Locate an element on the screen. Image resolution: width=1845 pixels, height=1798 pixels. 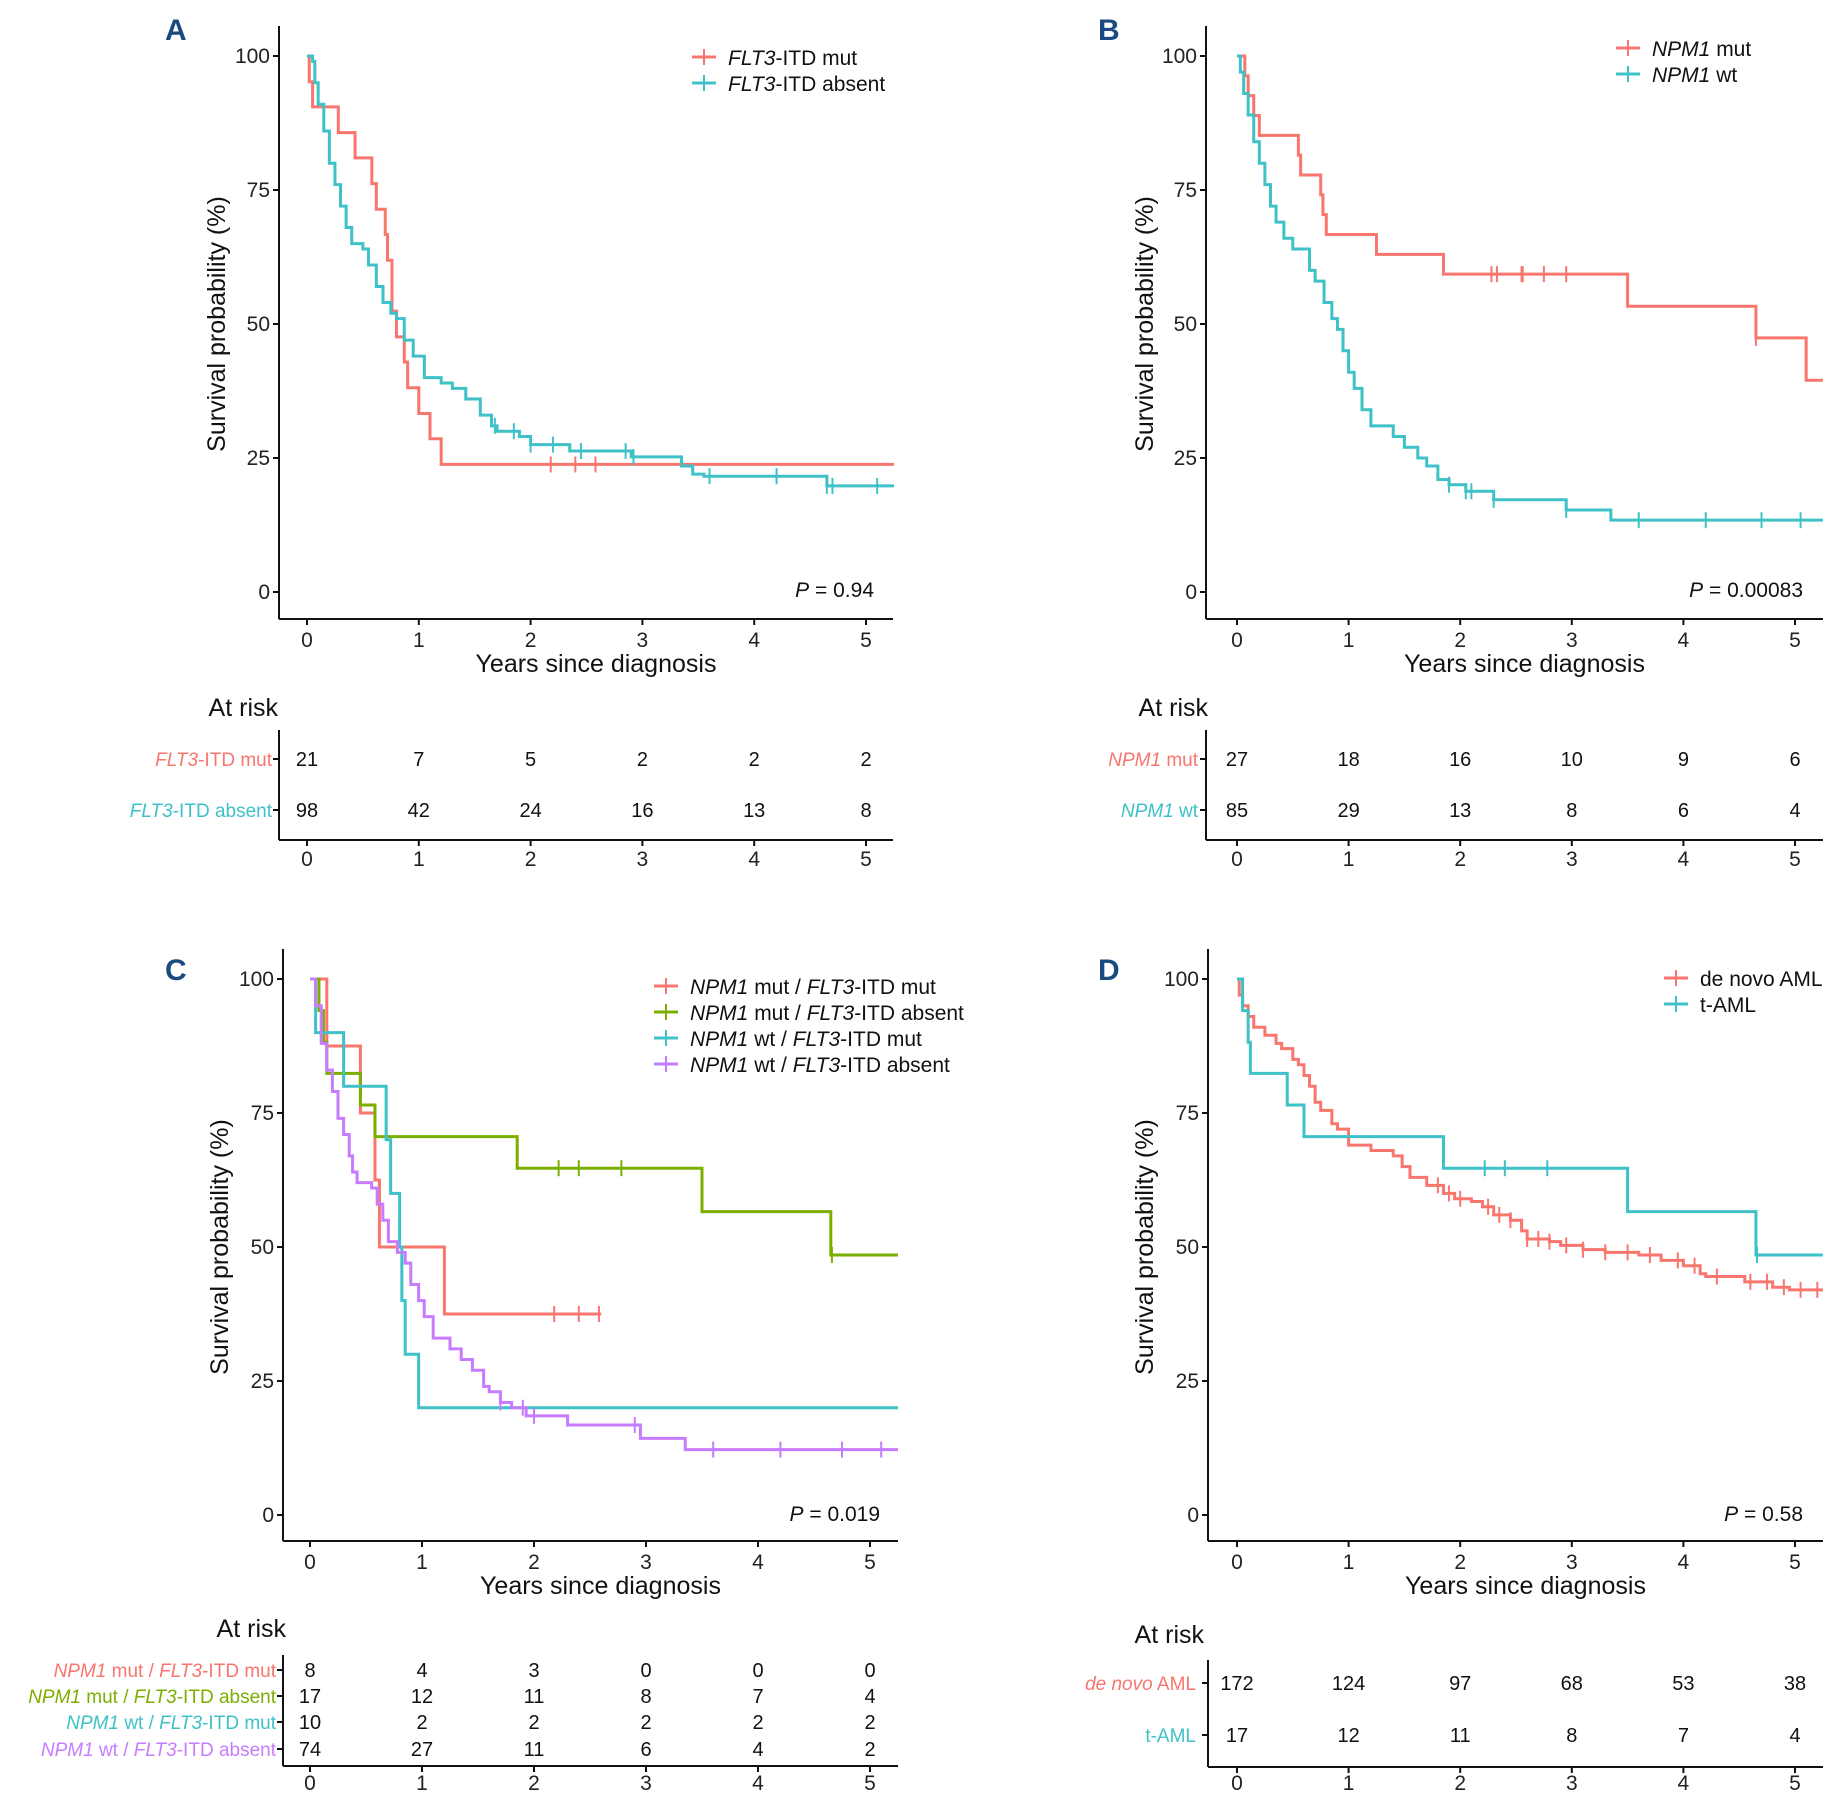
risk-x-tick-label: 2 is located at coordinates (1460, 1783).